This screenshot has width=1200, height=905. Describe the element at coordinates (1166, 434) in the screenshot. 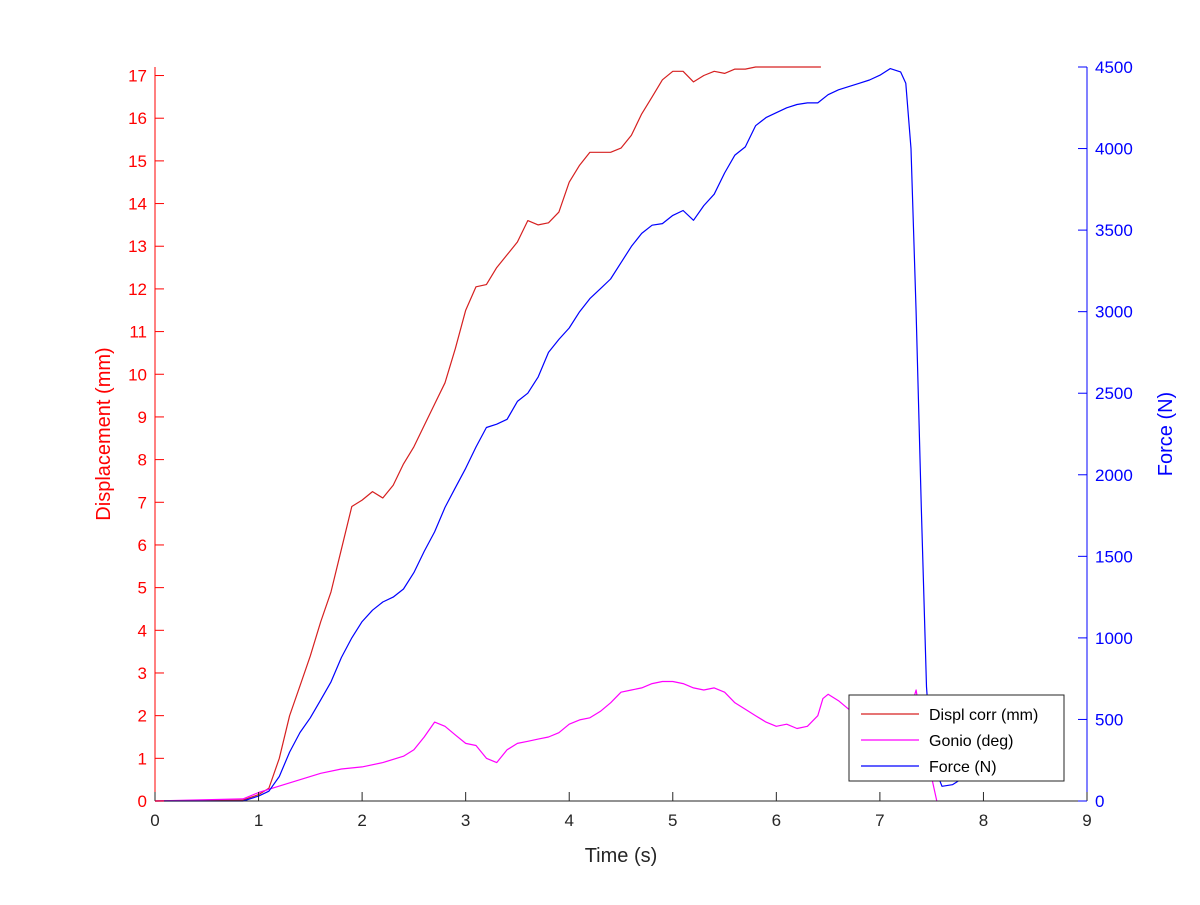

I see `y-axis-right-title: Force (N)` at that location.